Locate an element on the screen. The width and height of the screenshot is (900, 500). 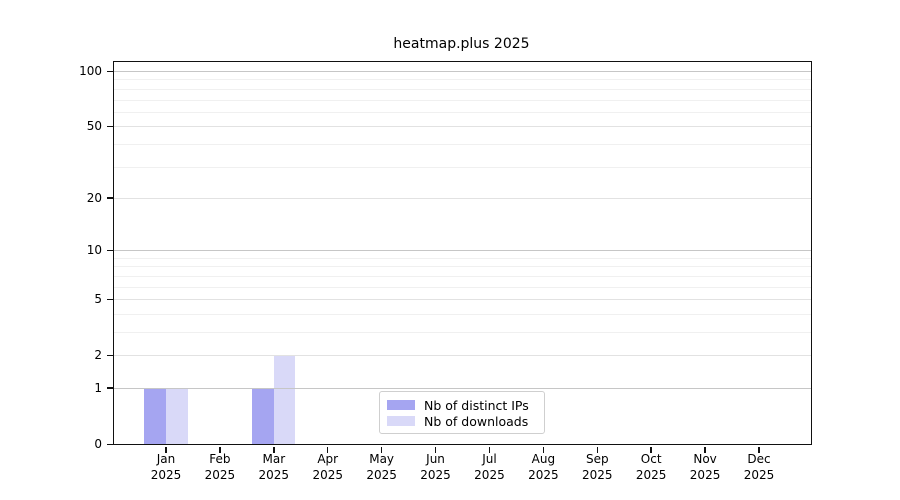
x-axis-tick-label: Jun 2025 is located at coordinates (436, 467).